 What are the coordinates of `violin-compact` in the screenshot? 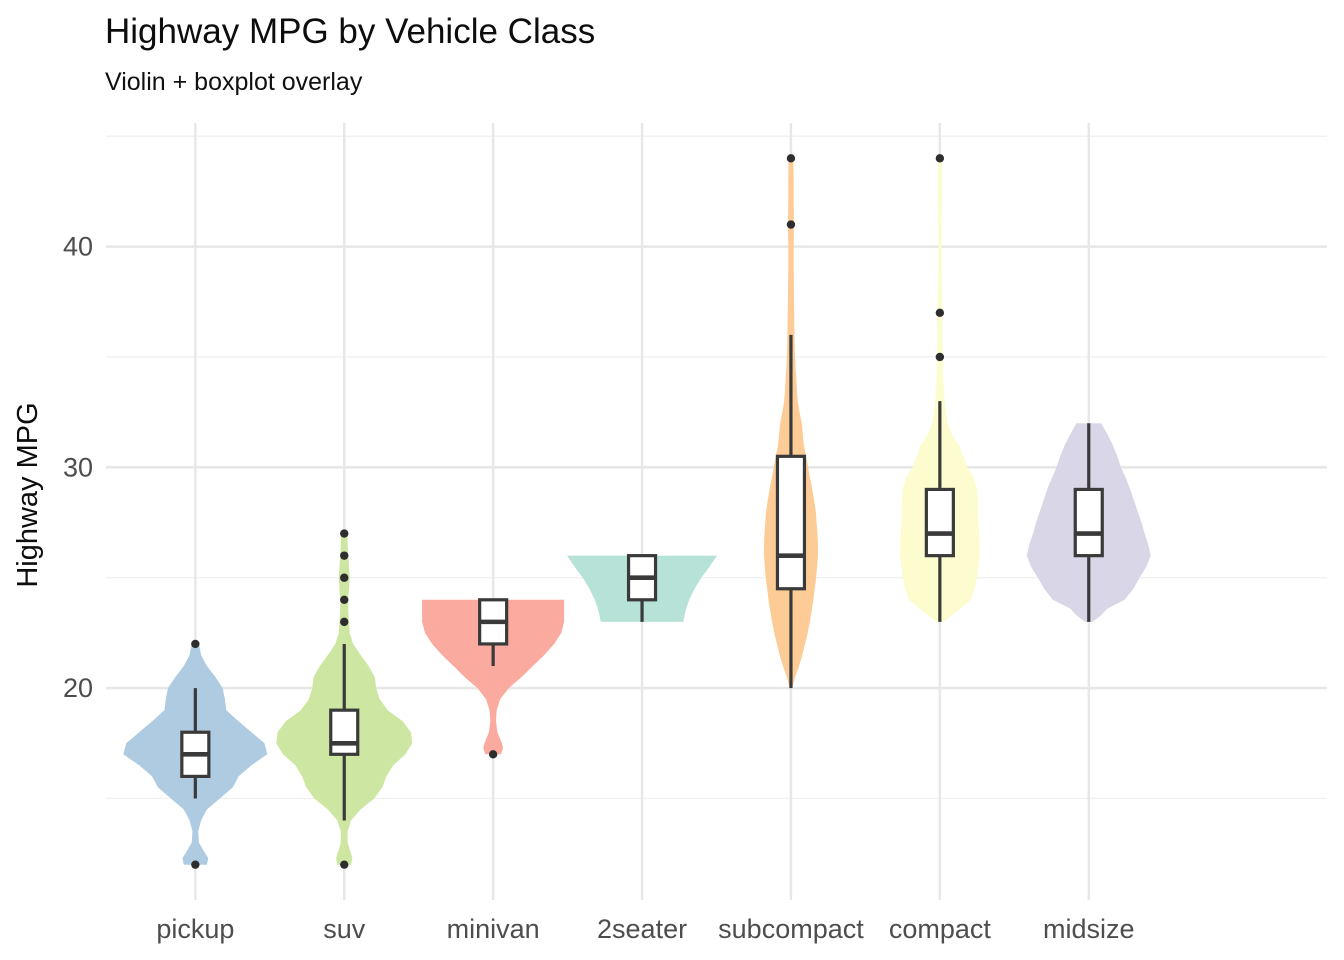 It's located at (939, 390).